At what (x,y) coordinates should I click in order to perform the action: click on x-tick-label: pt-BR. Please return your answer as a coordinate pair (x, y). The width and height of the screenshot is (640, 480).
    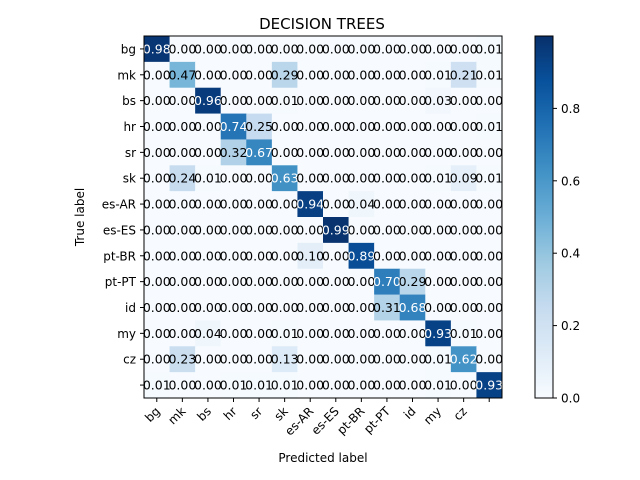
    Looking at the image, I should click on (350, 420).